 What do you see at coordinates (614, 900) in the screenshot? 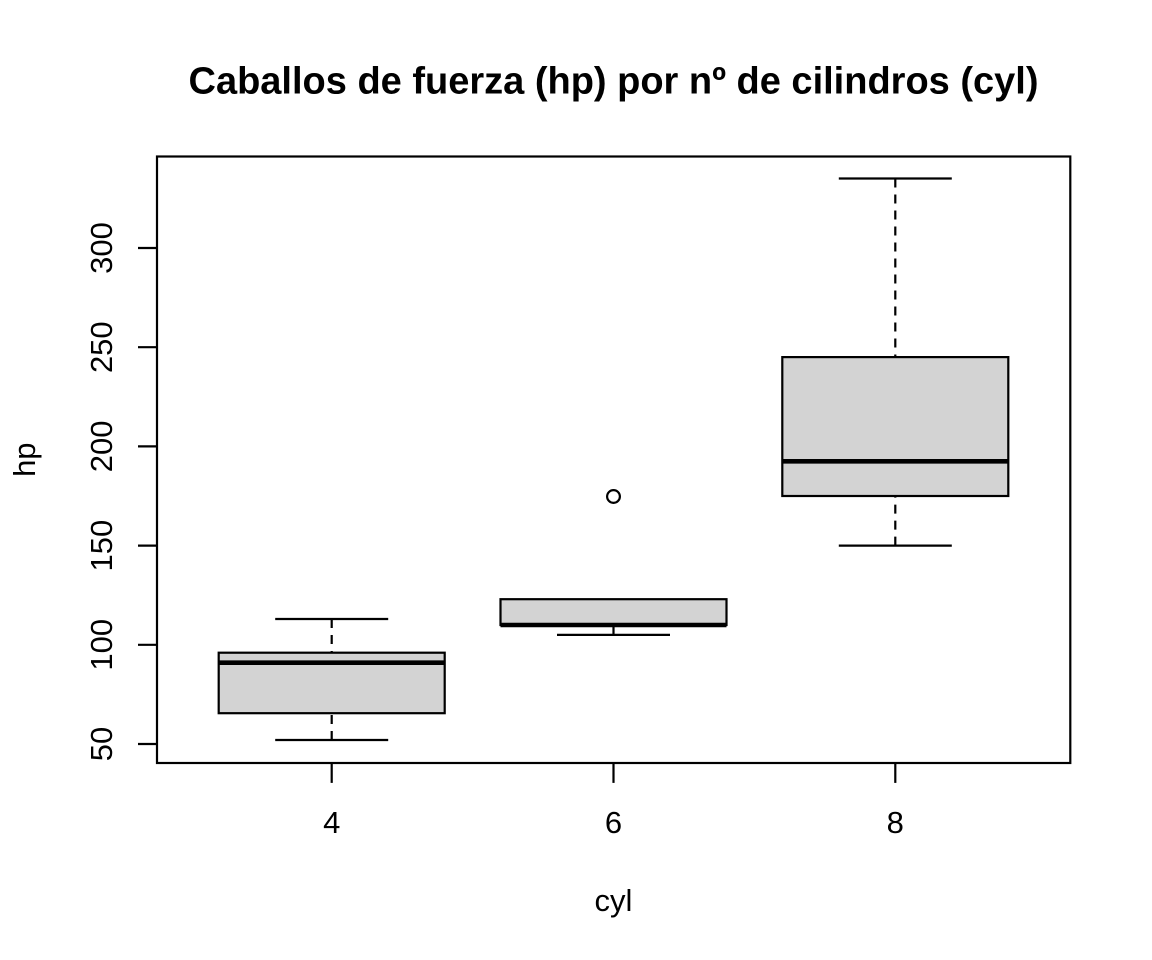
I see `svg-text: cyl` at bounding box center [614, 900].